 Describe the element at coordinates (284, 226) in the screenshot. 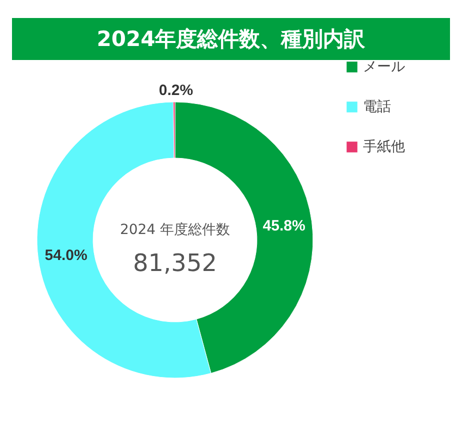

I see `data-label: 45.8%` at that location.